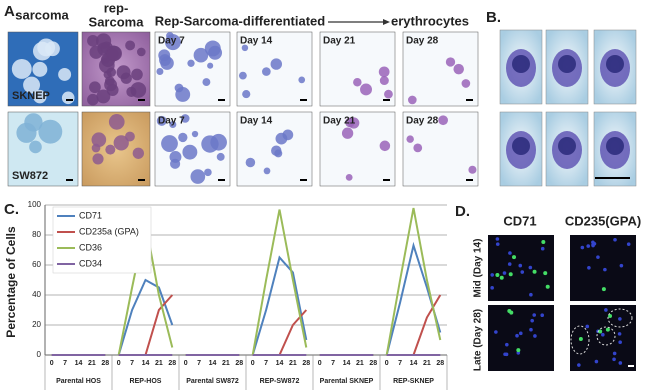  What do you see at coordinates (90, 215) in the screenshot?
I see `legend-label: CD71` at bounding box center [90, 215].